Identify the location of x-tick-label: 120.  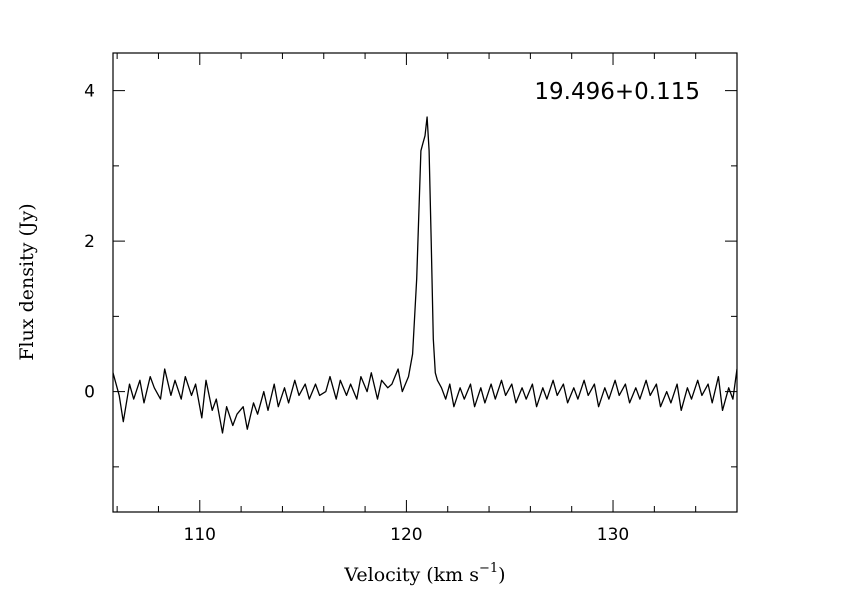
(406, 535).